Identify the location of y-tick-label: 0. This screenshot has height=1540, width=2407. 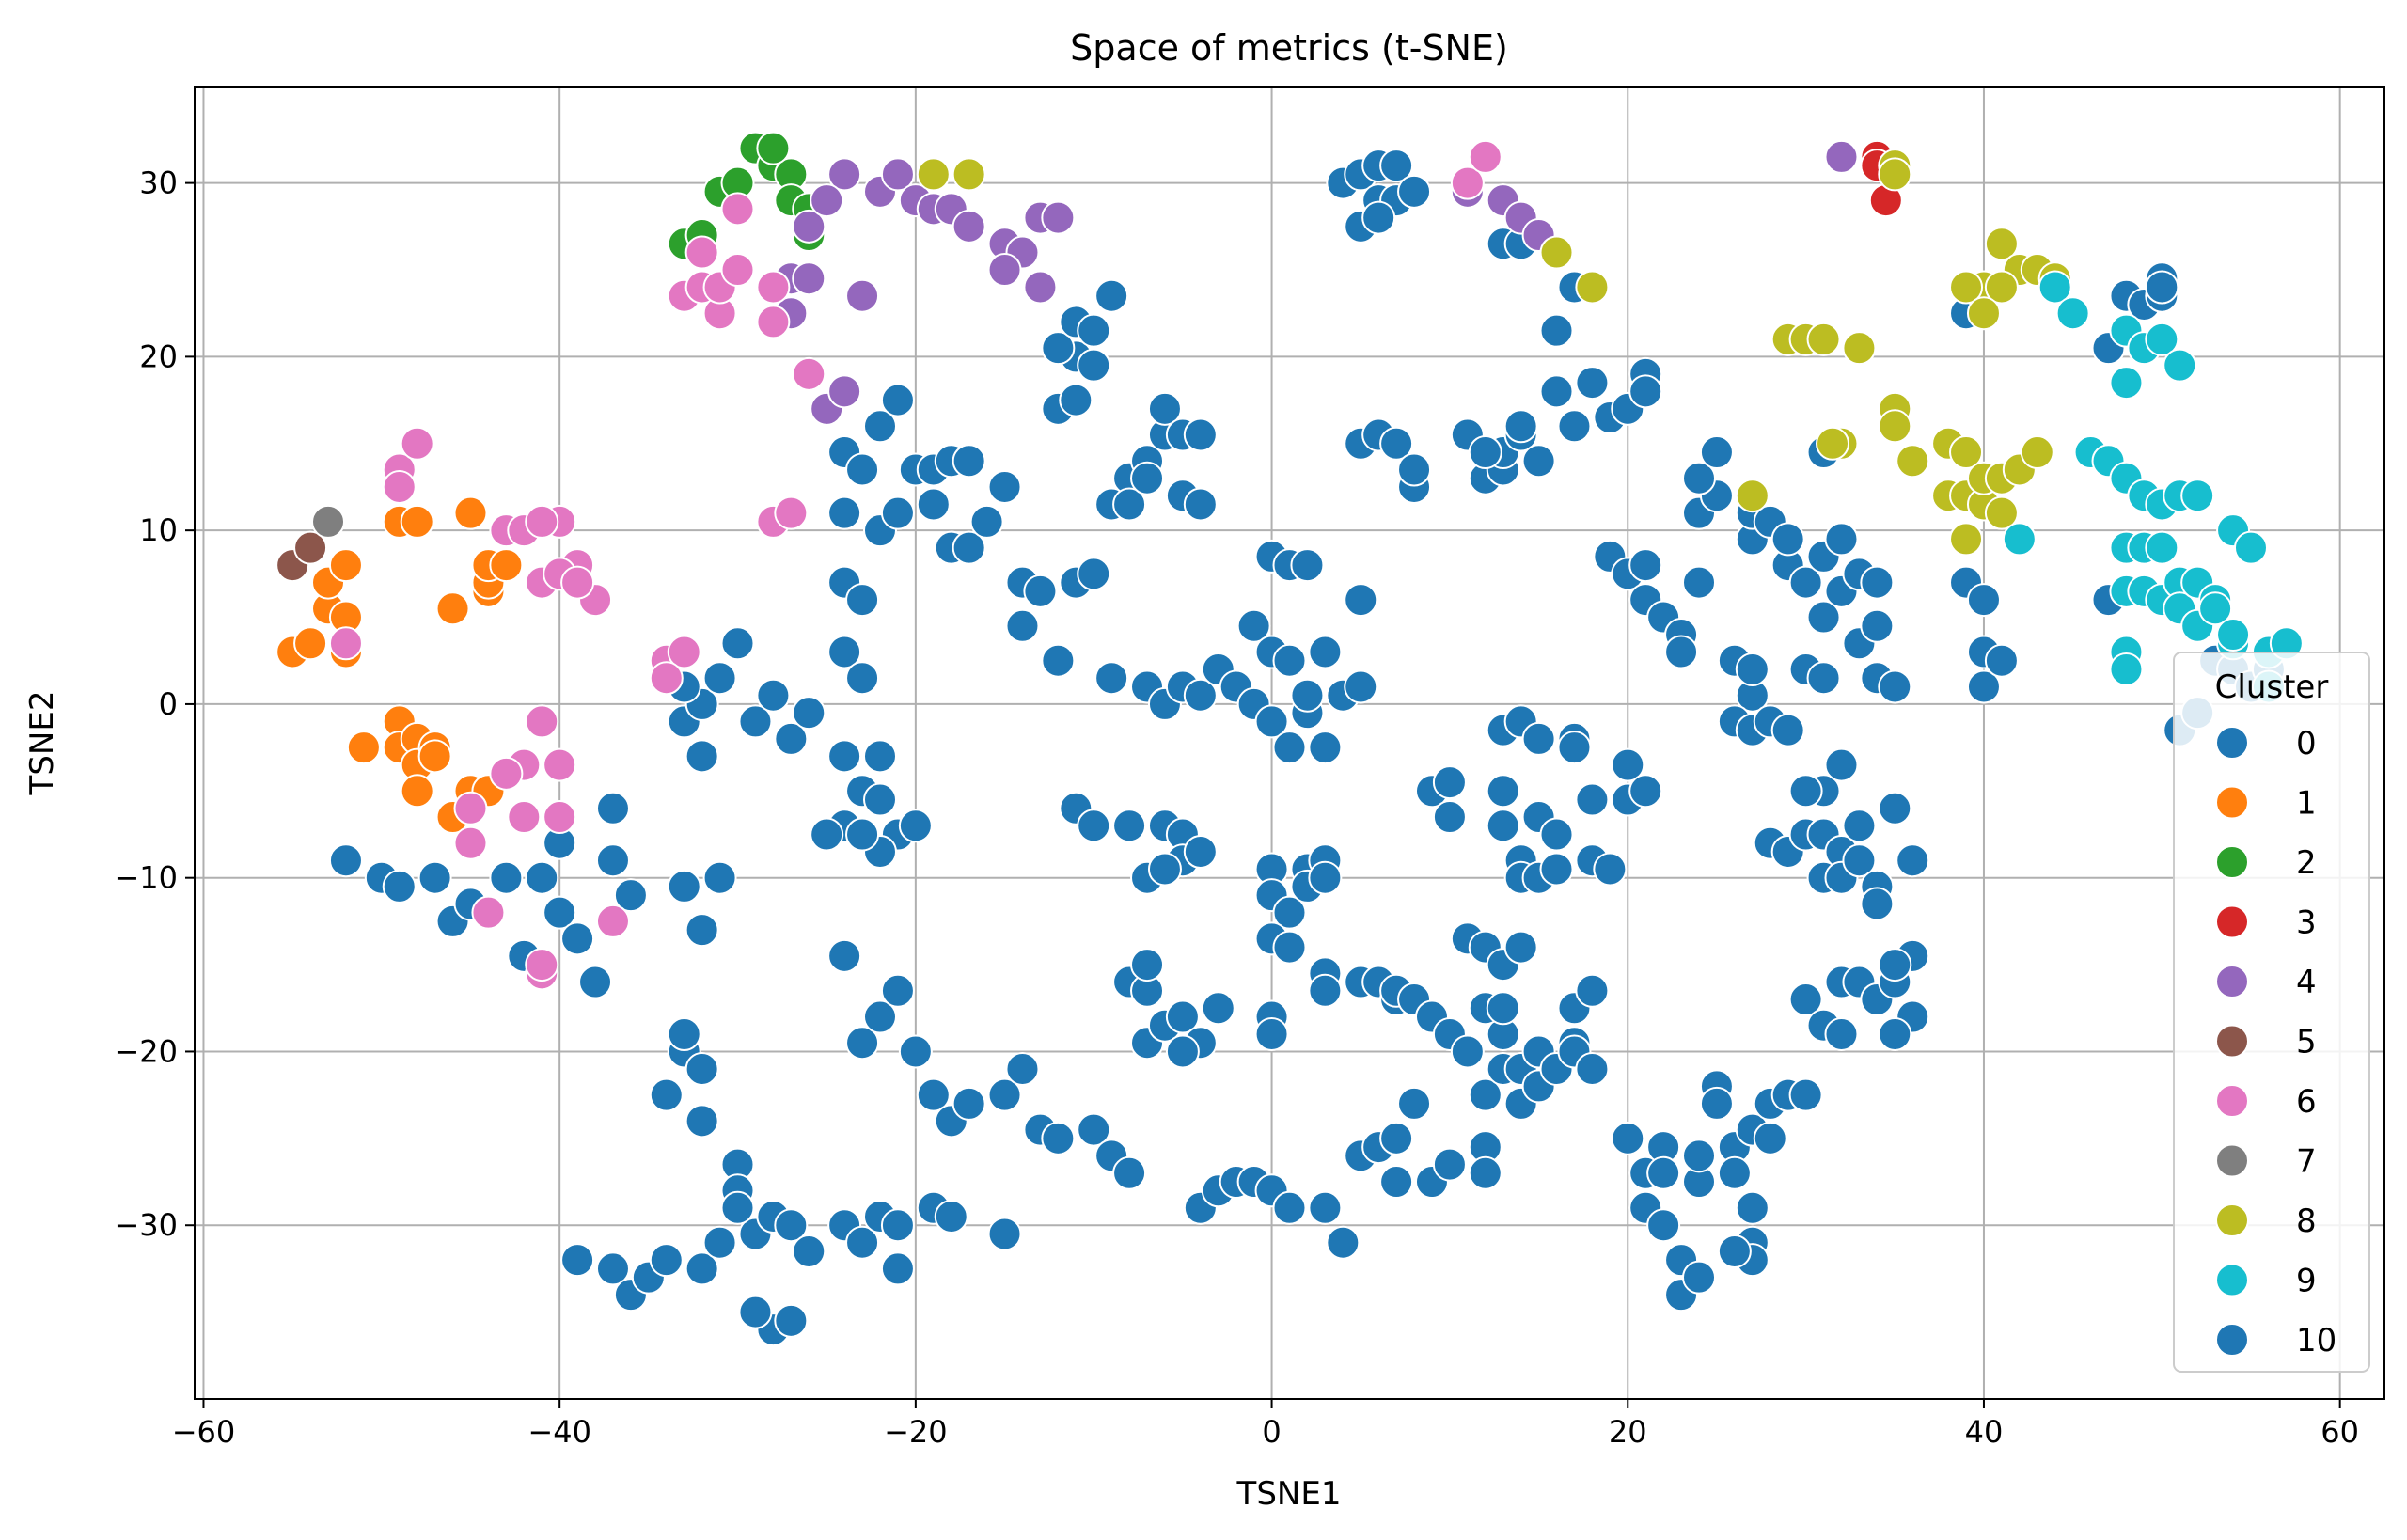
(168, 704).